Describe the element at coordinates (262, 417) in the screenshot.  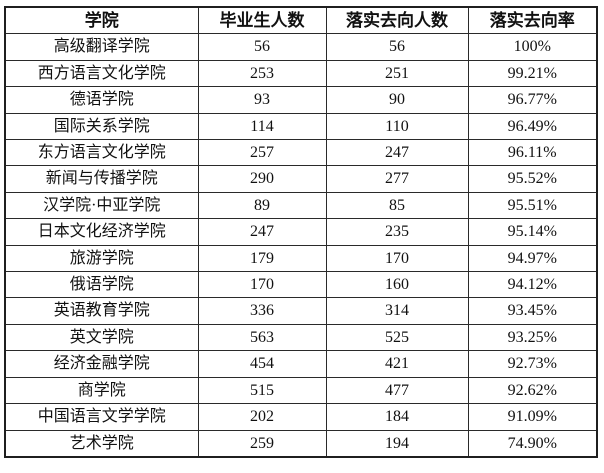
I see `value-cell: 202` at that location.